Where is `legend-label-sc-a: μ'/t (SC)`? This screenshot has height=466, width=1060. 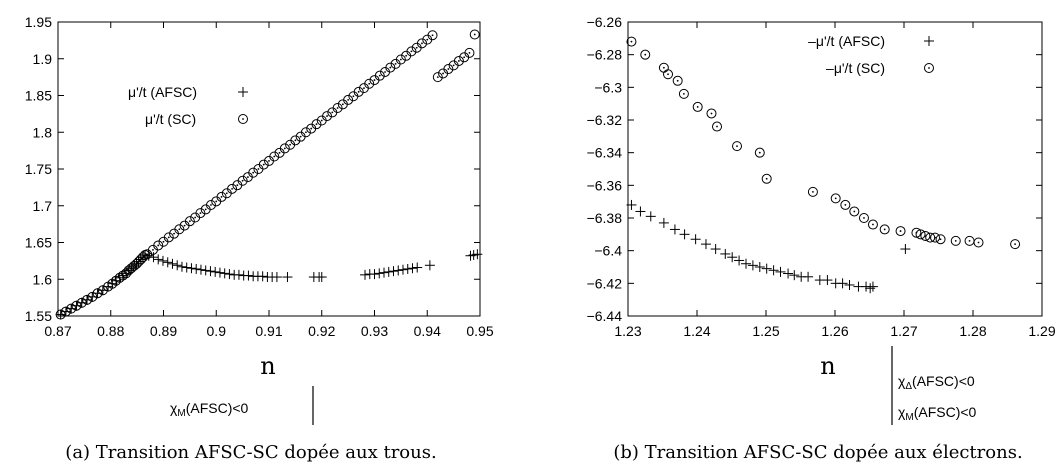 legend-label-sc-a: μ'/t (SC) is located at coordinates (170, 119).